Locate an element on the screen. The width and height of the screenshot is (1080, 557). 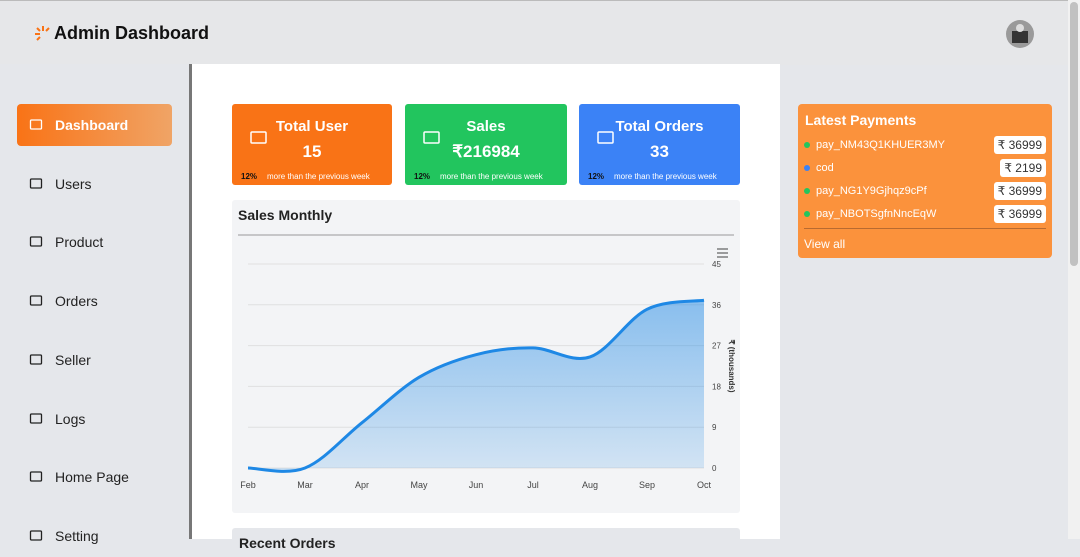
nav-label: Home Page is located at coordinates (92, 477).